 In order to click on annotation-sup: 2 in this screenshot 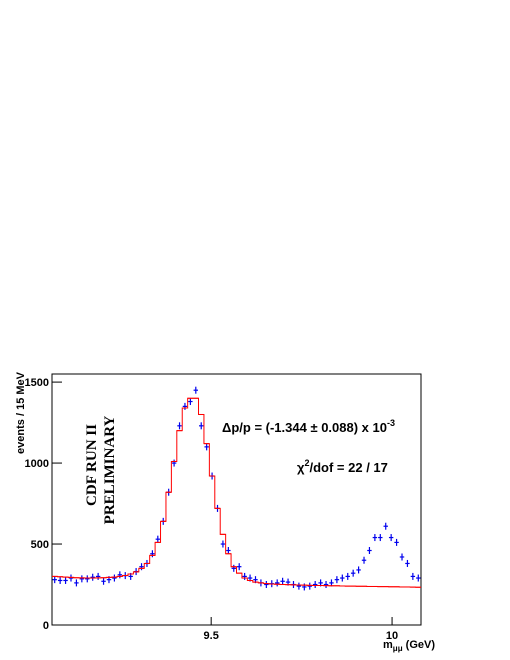, I will do `click(306, 463)`.